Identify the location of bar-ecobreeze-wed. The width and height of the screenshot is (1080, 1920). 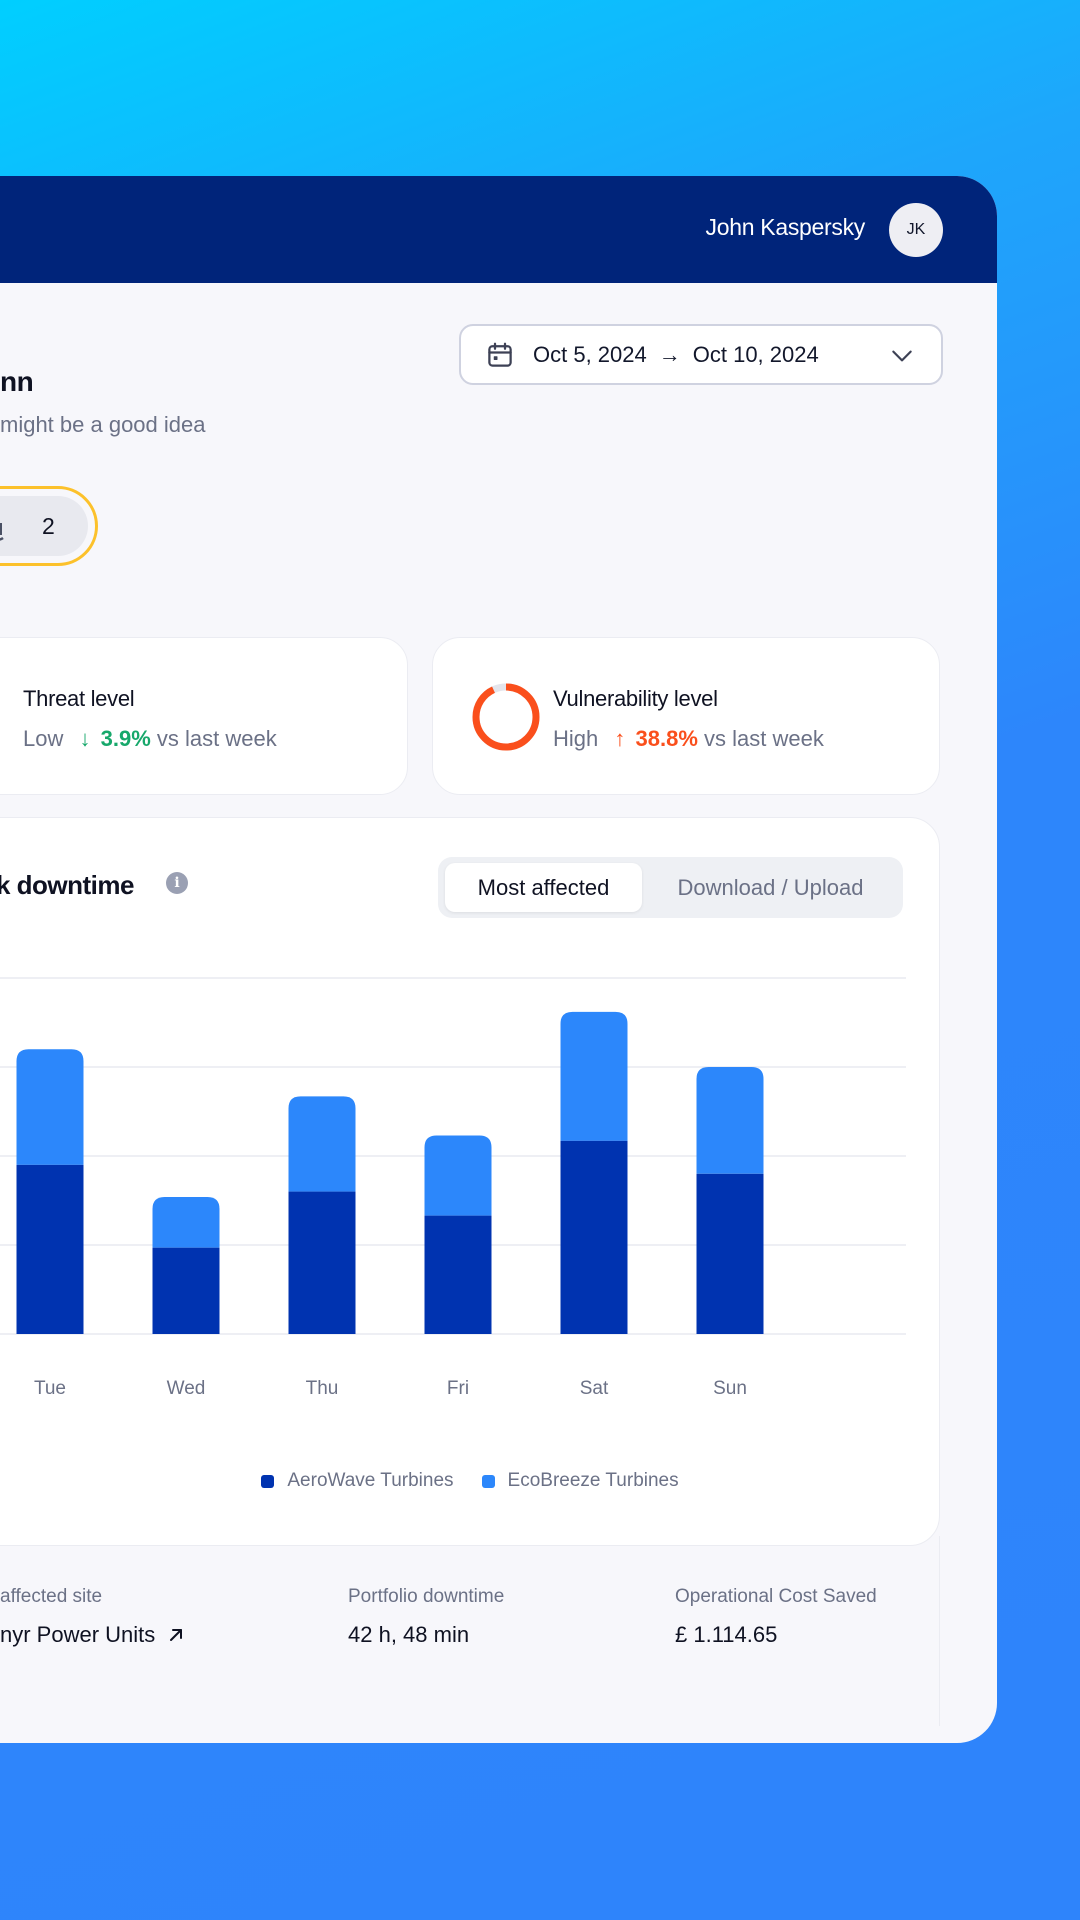
(186, 1222).